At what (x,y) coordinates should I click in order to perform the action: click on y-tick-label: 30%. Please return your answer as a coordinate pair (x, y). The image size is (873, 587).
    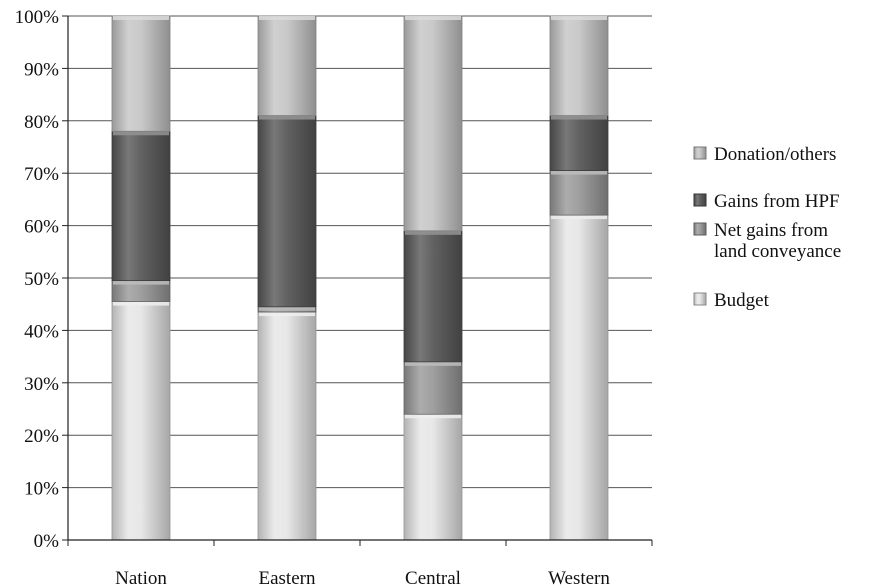
    Looking at the image, I should click on (41, 384).